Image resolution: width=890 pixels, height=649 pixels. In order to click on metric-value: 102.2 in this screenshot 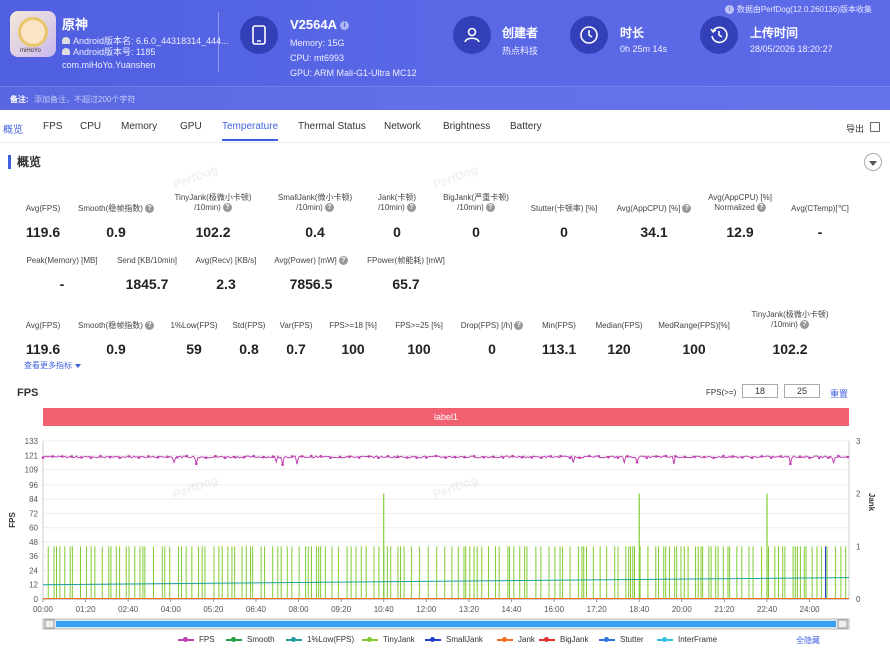, I will do `click(213, 232)`.